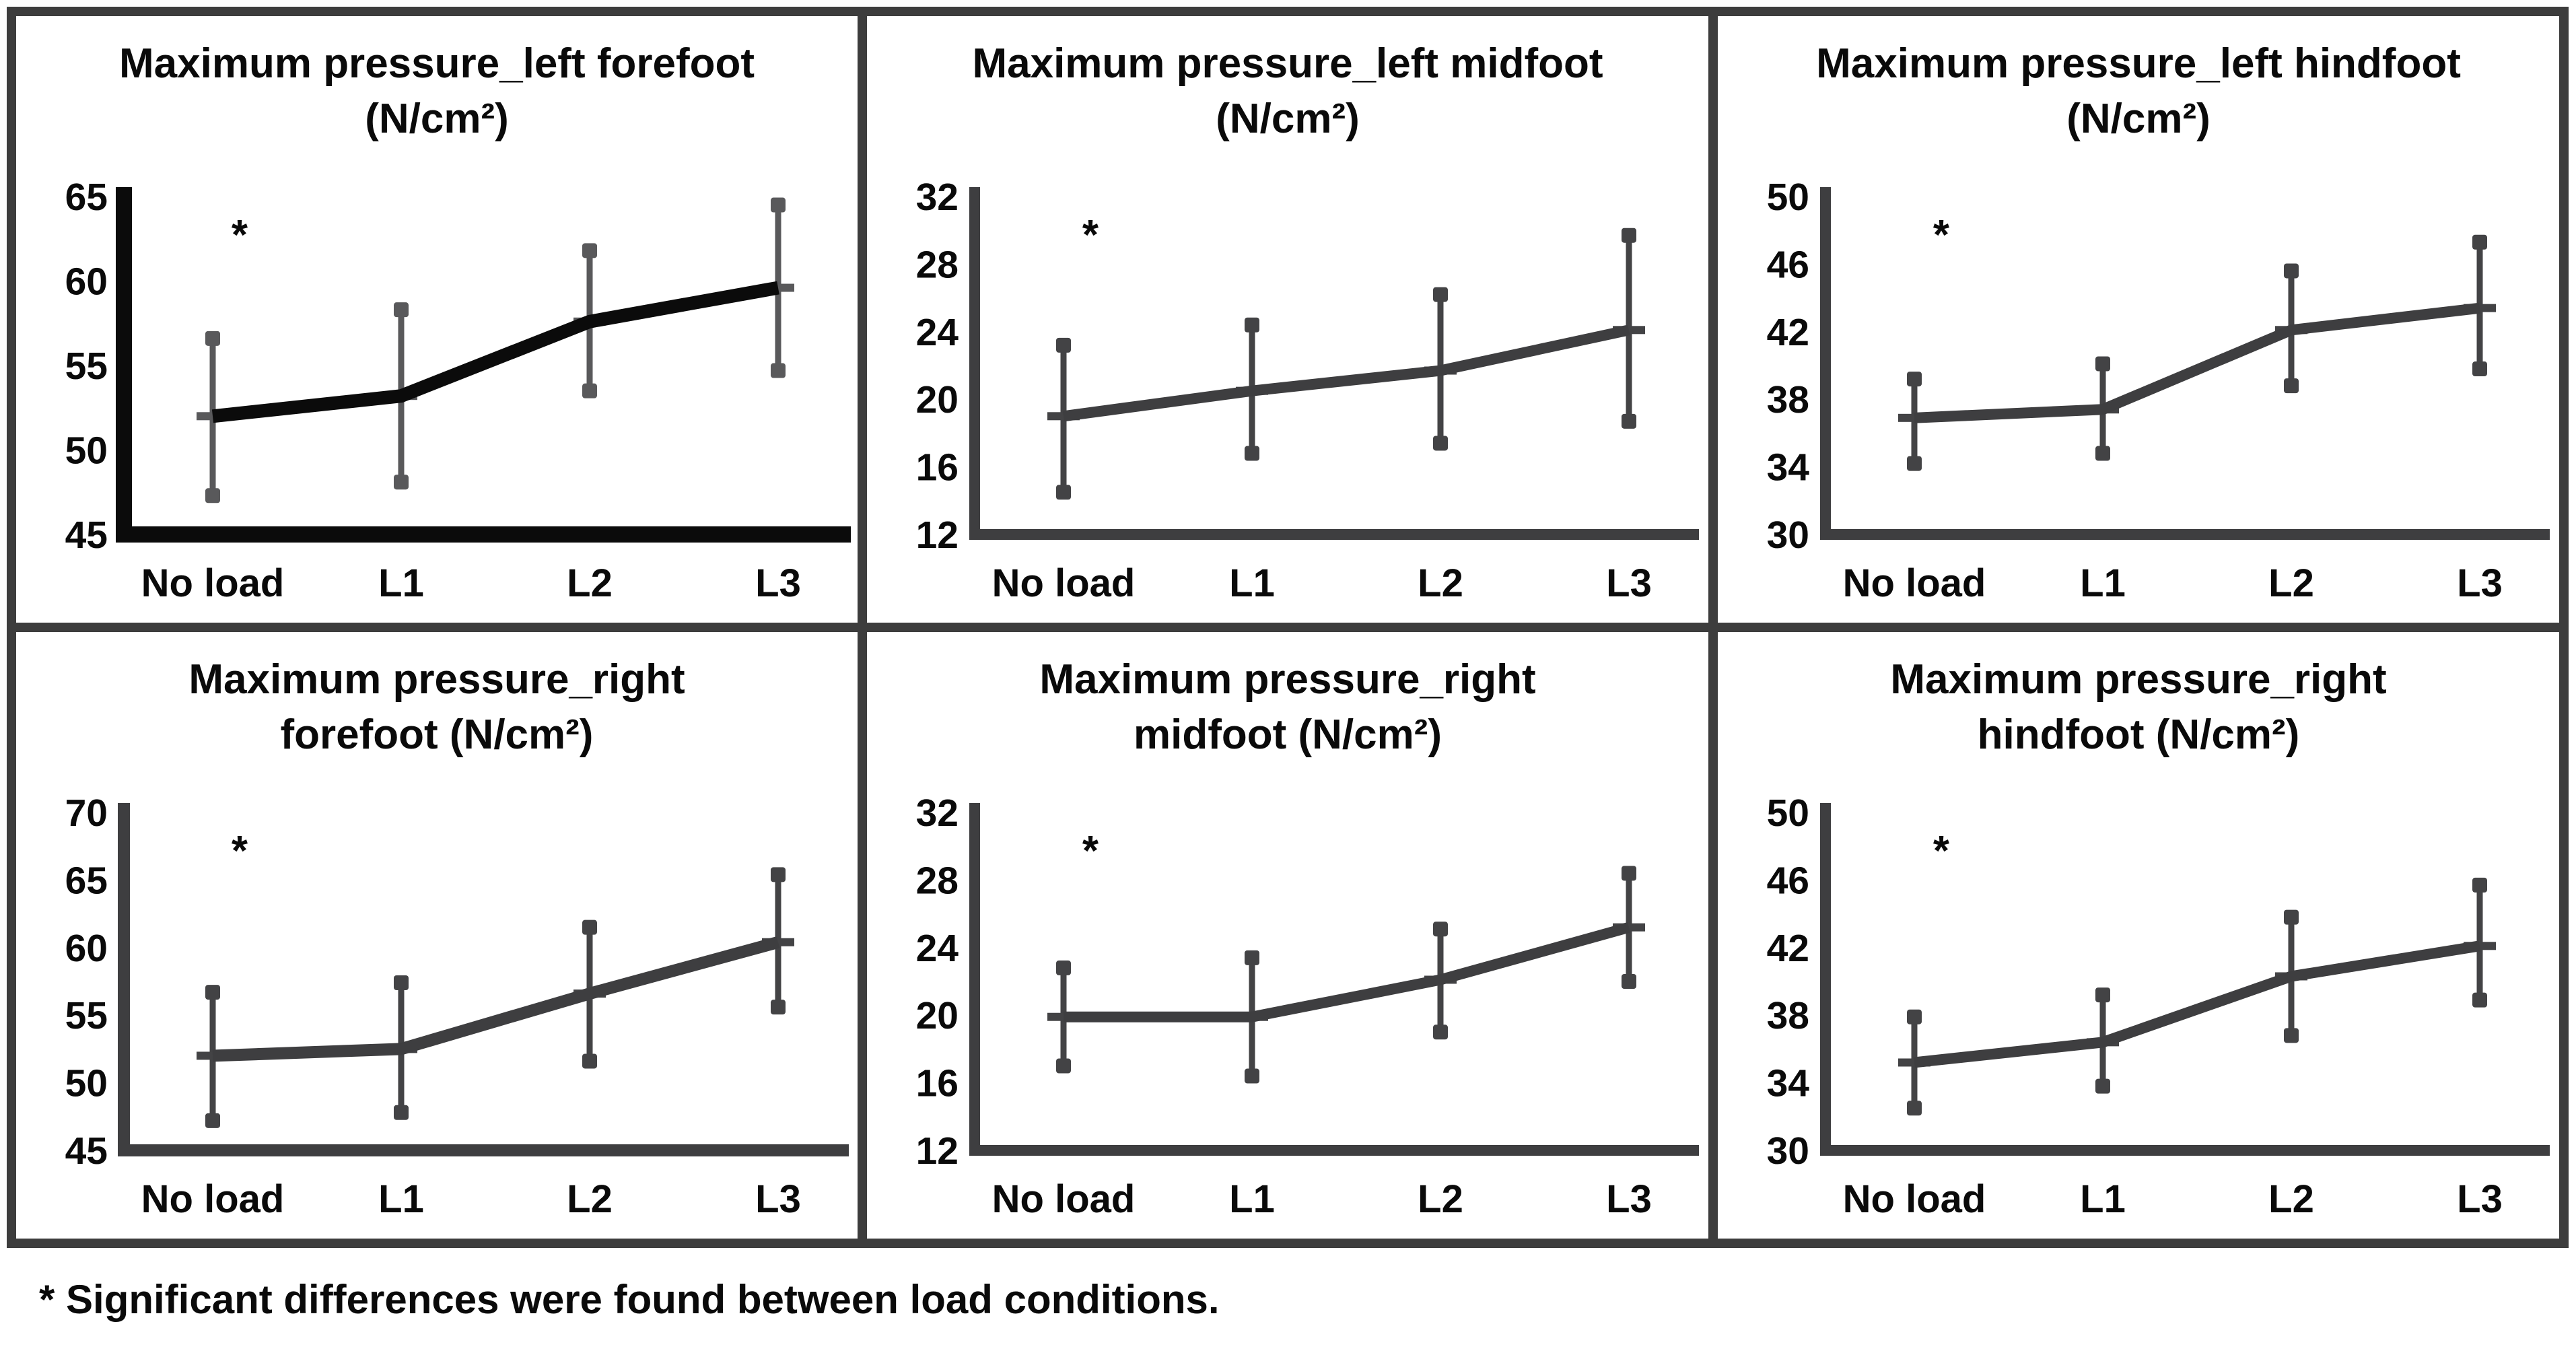 This screenshot has width=2576, height=1355. I want to click on chart-title: Maximum pressure_right hindfoot (N/cm²), so click(2138, 709).